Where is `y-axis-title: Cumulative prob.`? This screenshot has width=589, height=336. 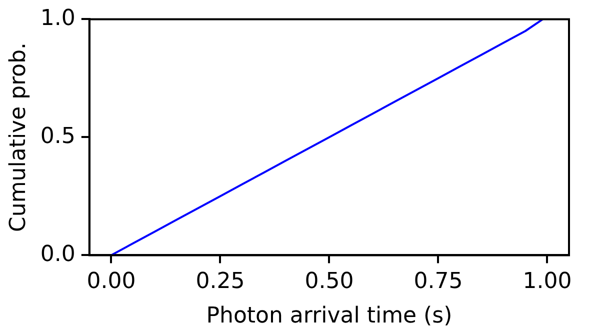
y-axis-title: Cumulative prob. is located at coordinates (18, 137).